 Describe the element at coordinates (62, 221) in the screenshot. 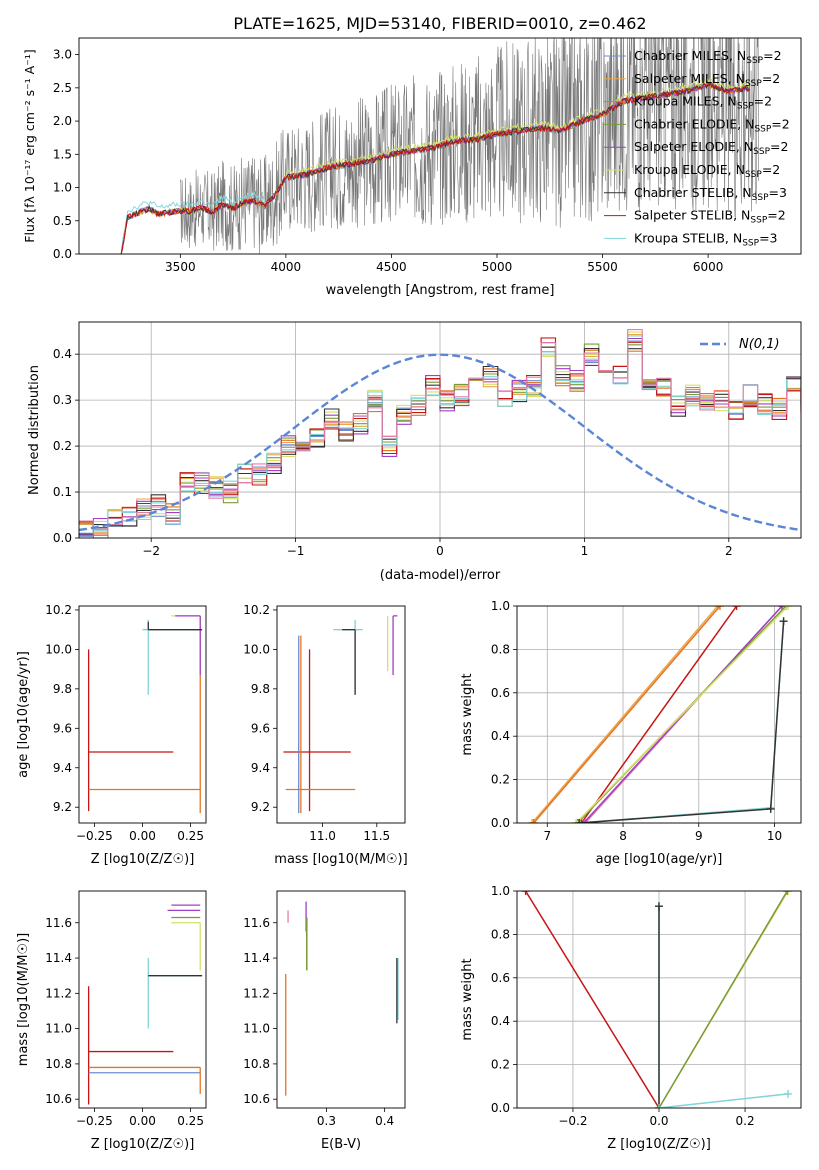

I see `tick-label-y: 0.5` at that location.